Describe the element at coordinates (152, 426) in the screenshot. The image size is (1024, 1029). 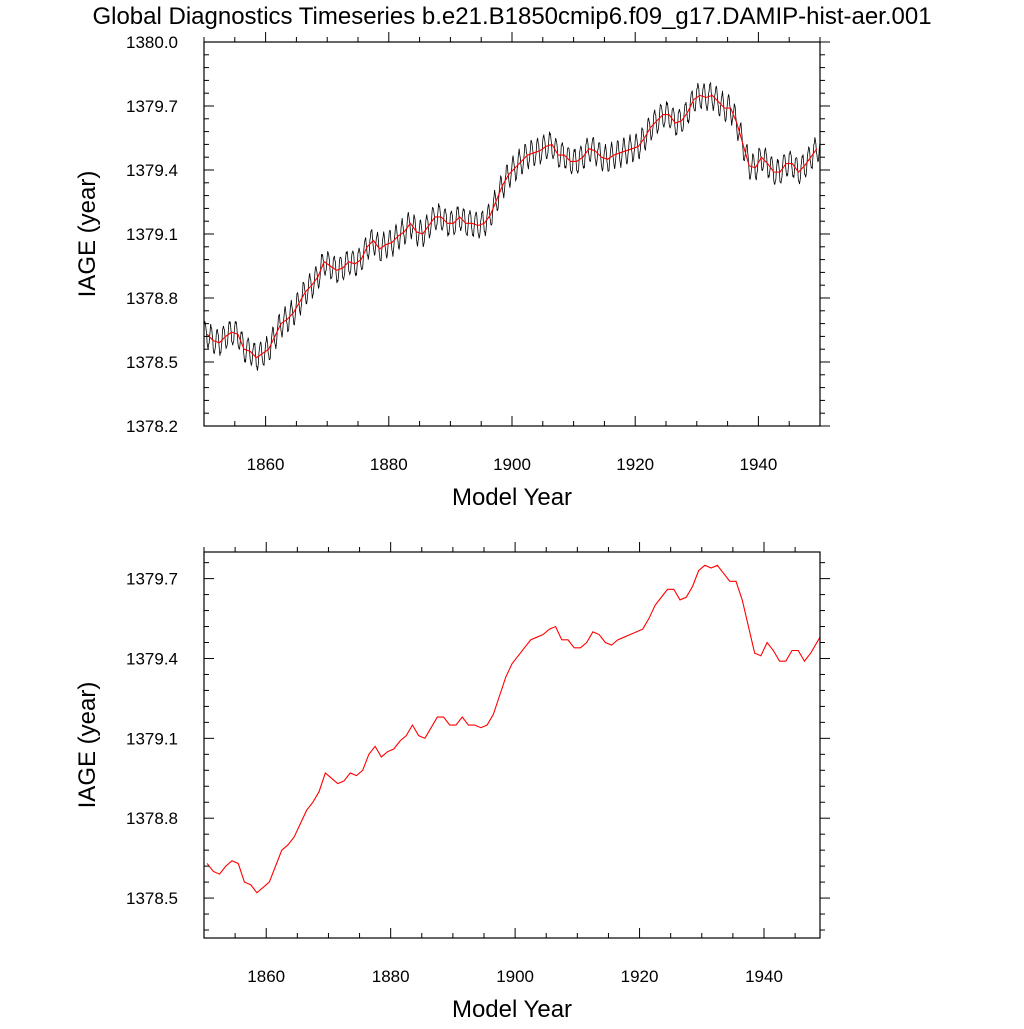
I see `y-tick-label: 1378.2` at that location.